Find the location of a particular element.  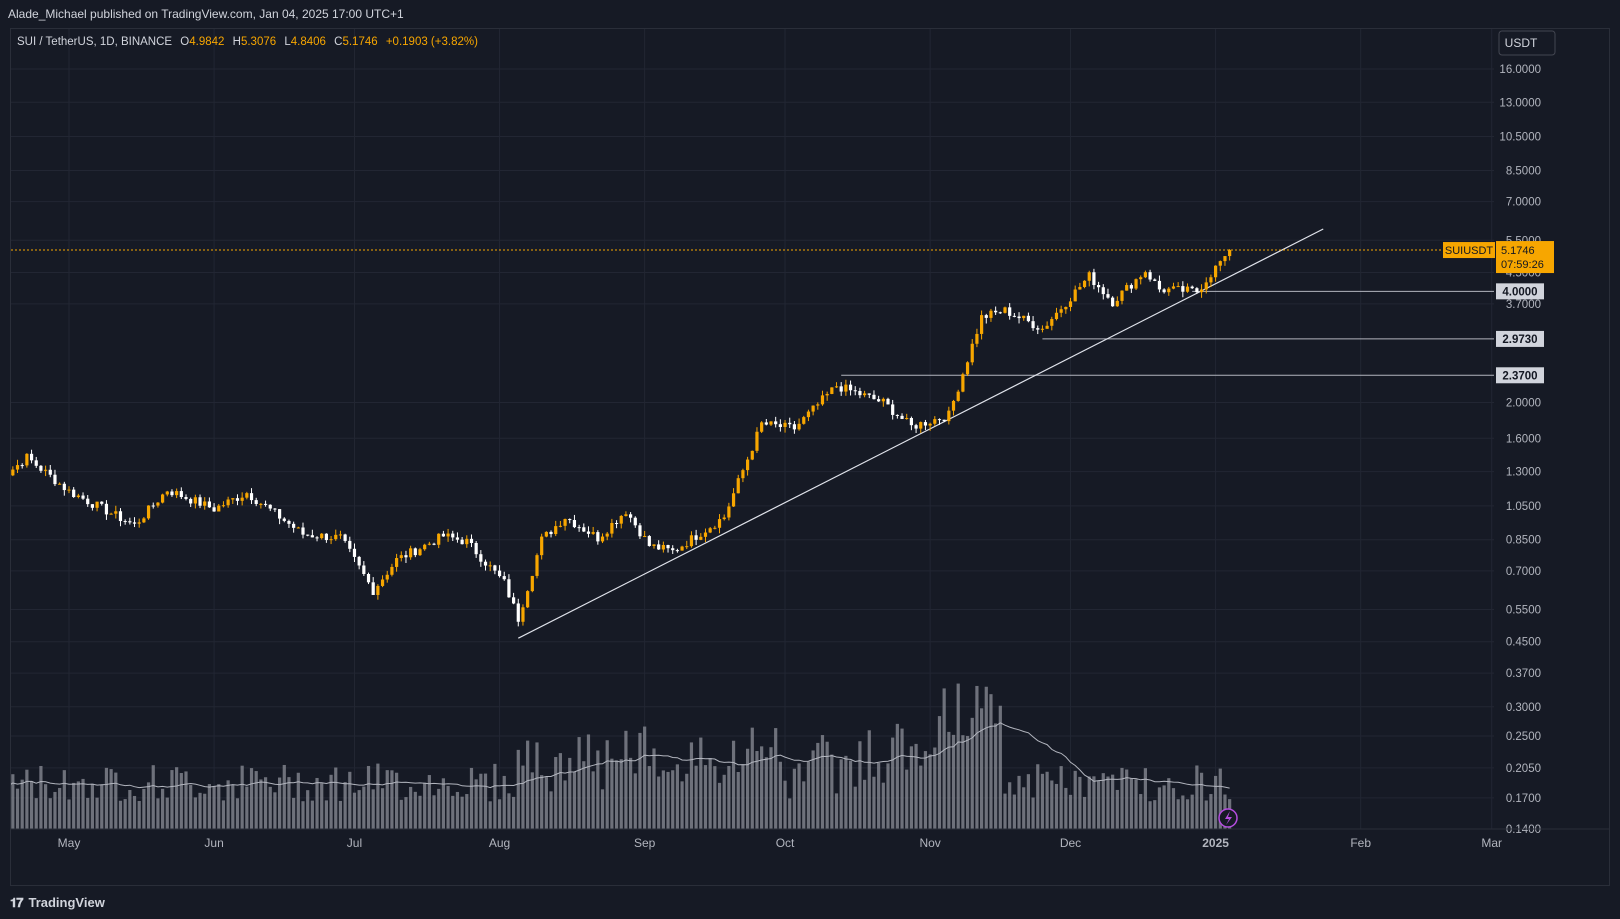

currency-button: USDT is located at coordinates (1527, 43).